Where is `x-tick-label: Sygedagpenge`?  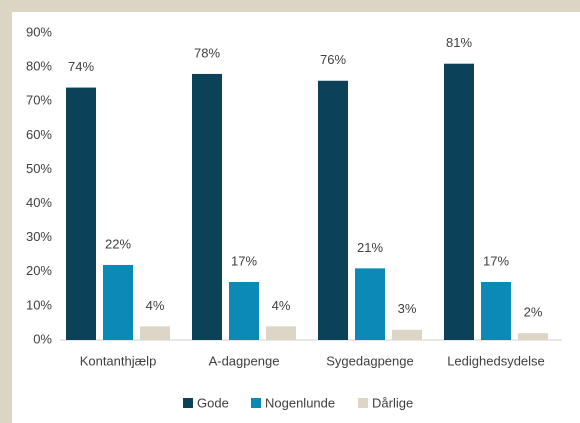
x-tick-label: Sygedagpenge is located at coordinates (369, 360).